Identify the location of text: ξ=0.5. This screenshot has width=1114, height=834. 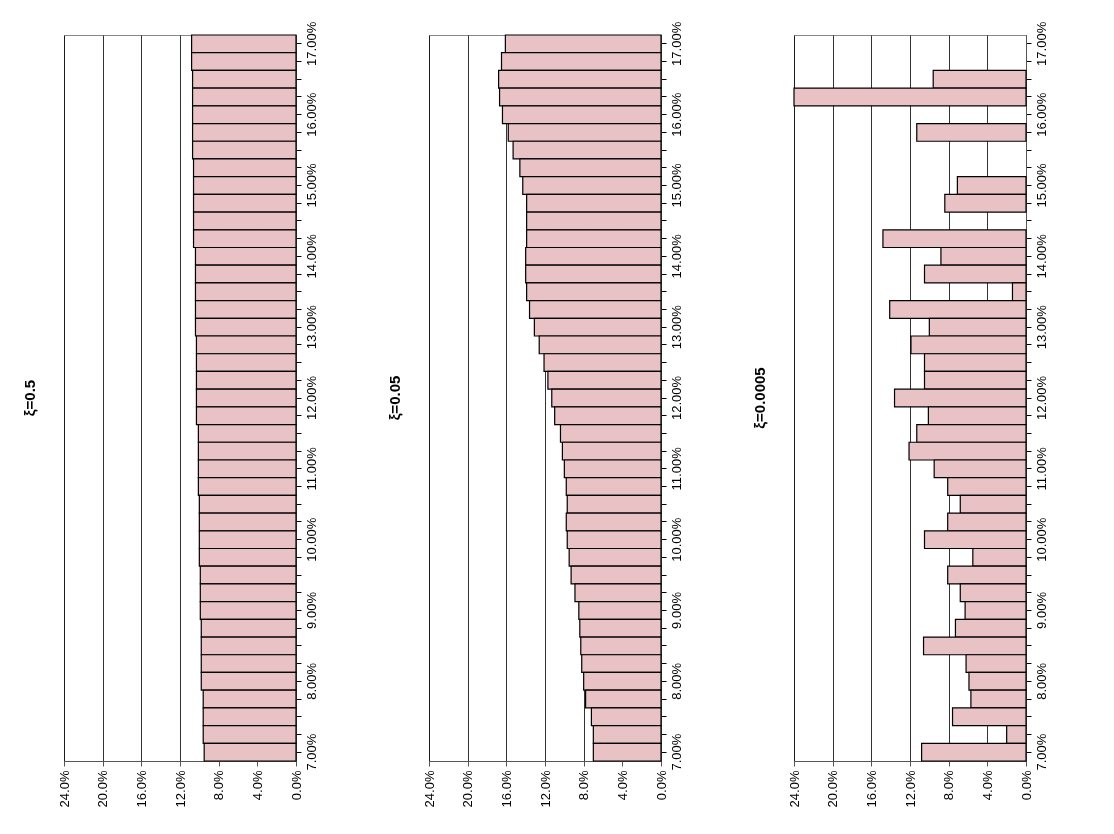
(29, 398).